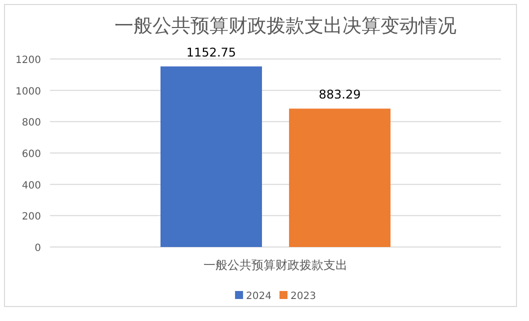 The height and width of the screenshot is (321, 529). Describe the element at coordinates (285, 26) in the screenshot. I see `chart-title: 一般公共预算财政拨款支出决算变动情况` at that location.